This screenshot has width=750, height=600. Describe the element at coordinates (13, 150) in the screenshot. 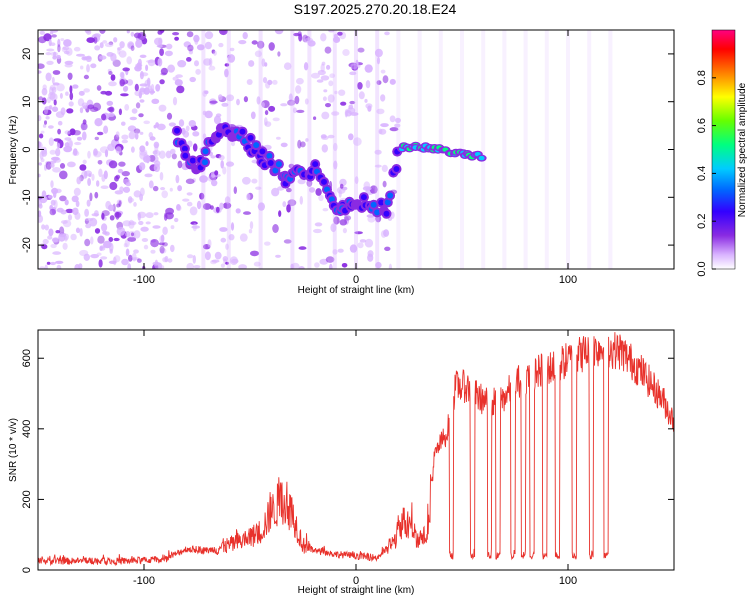

I see `spectrogram-ylabel: Frequency (Hz)` at that location.